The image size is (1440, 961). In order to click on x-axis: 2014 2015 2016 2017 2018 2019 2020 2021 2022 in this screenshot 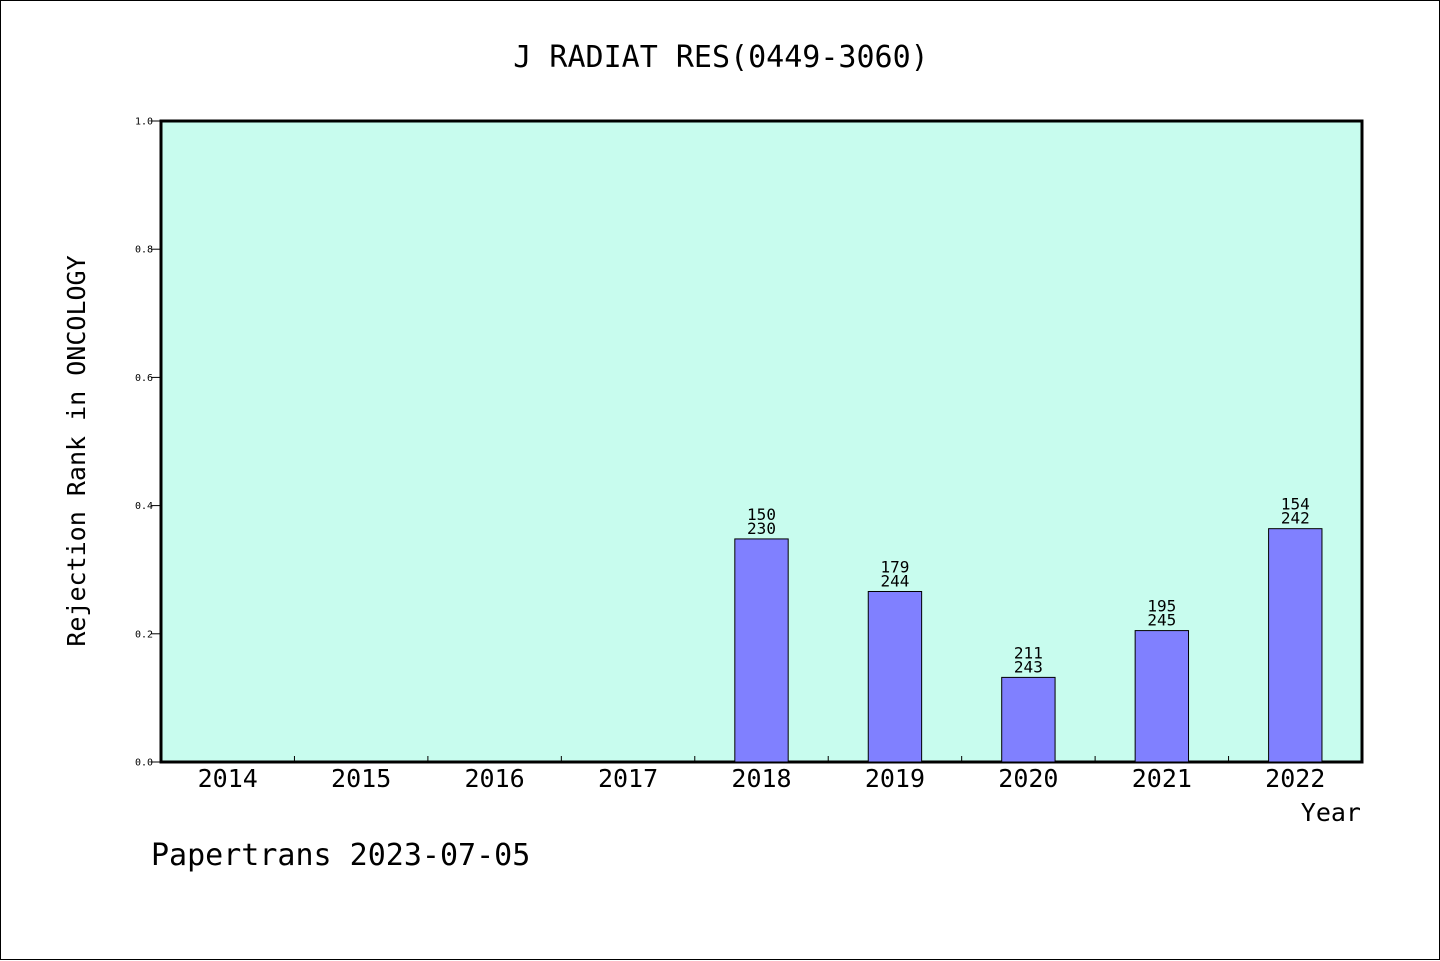, I will do `click(761, 774)`.